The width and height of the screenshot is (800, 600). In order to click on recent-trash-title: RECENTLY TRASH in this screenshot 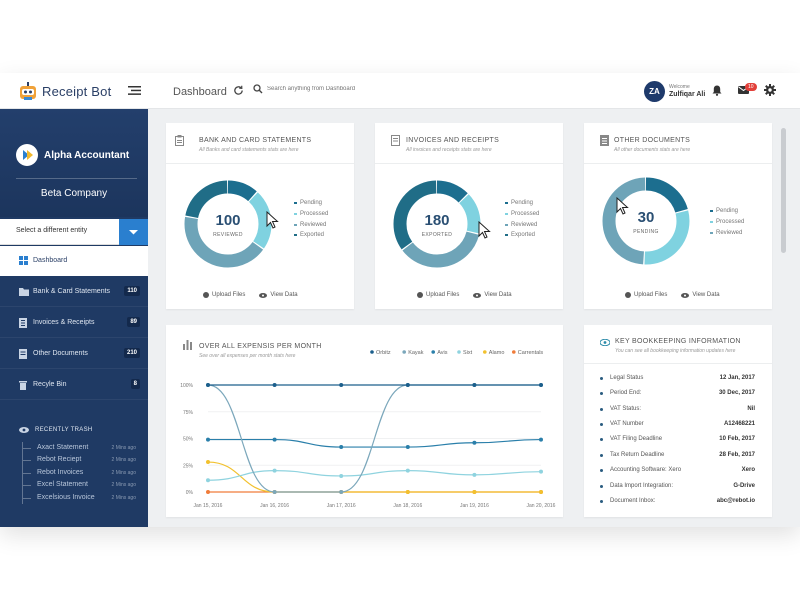, I will do `click(64, 430)`.